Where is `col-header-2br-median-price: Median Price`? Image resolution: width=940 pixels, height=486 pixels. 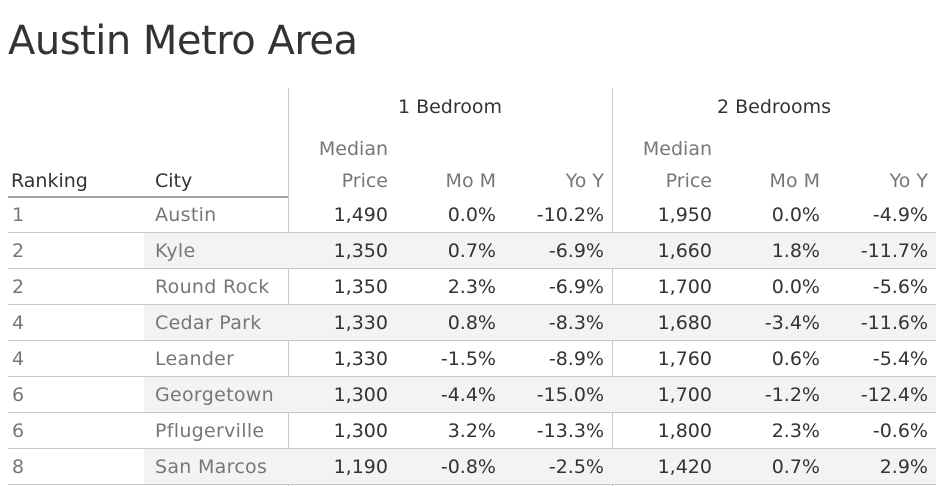
col-header-2br-median-price: Median Price is located at coordinates (662, 165).